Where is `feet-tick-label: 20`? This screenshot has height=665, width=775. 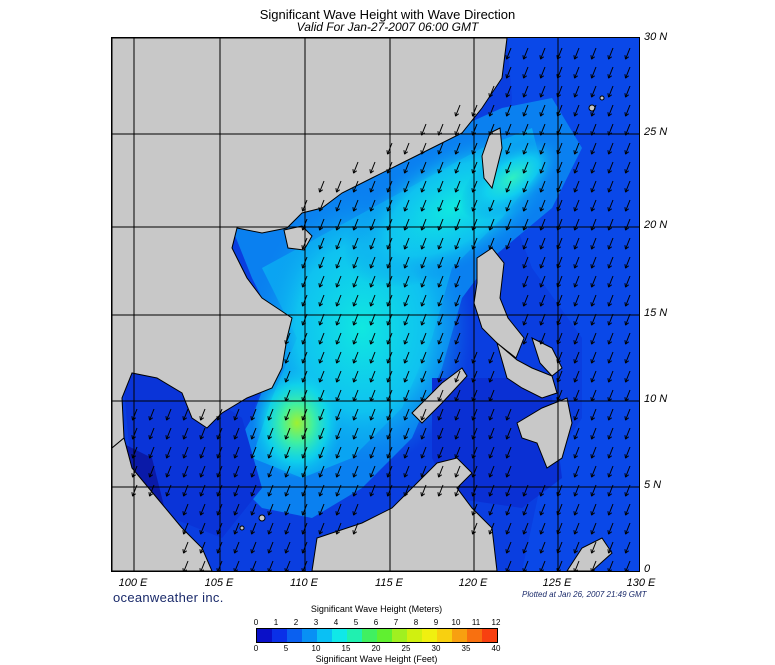
feet-tick-label: 20 is located at coordinates (376, 648).